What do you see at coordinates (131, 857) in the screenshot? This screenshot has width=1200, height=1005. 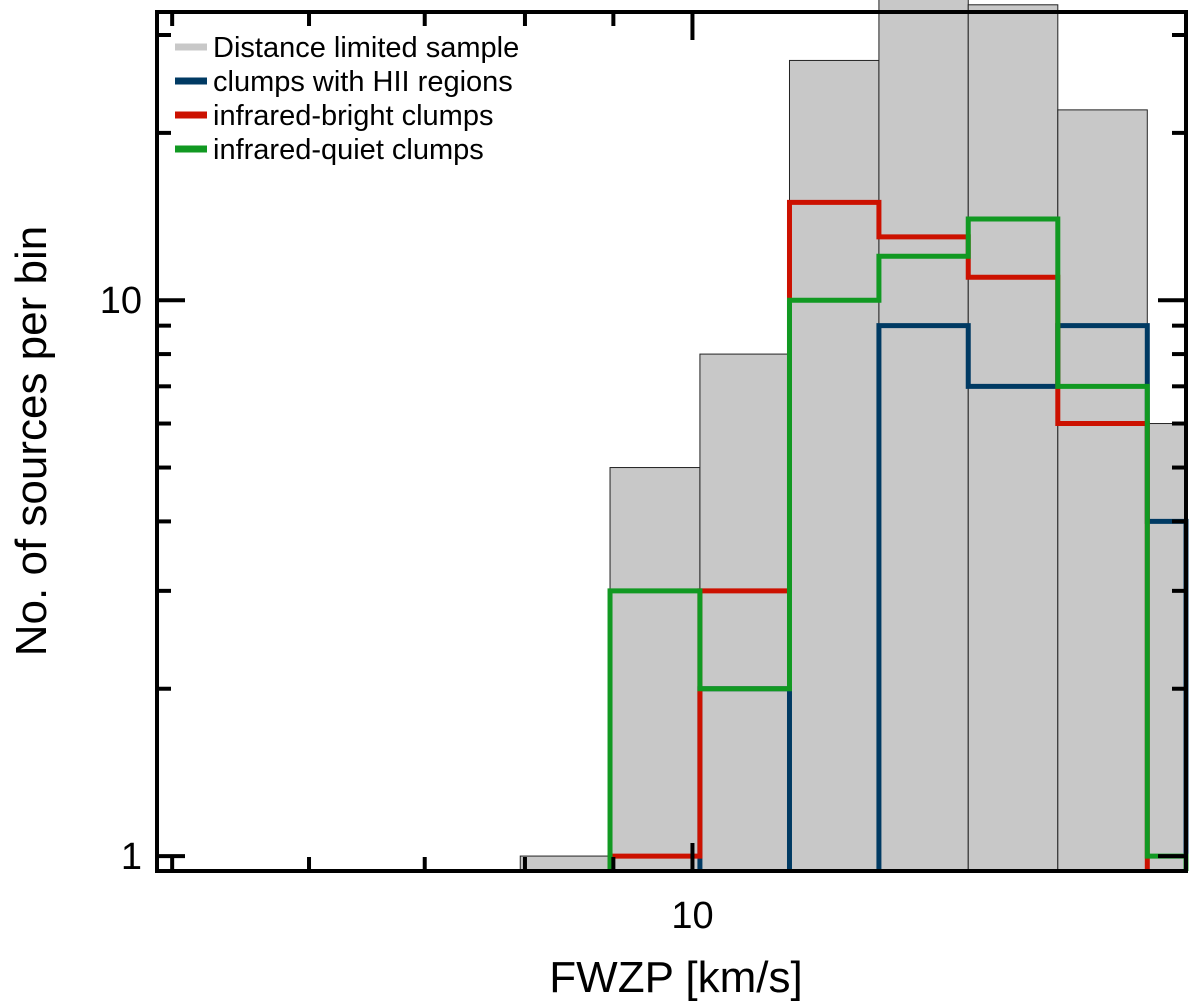 I see `y-tick-label: 1` at bounding box center [131, 857].